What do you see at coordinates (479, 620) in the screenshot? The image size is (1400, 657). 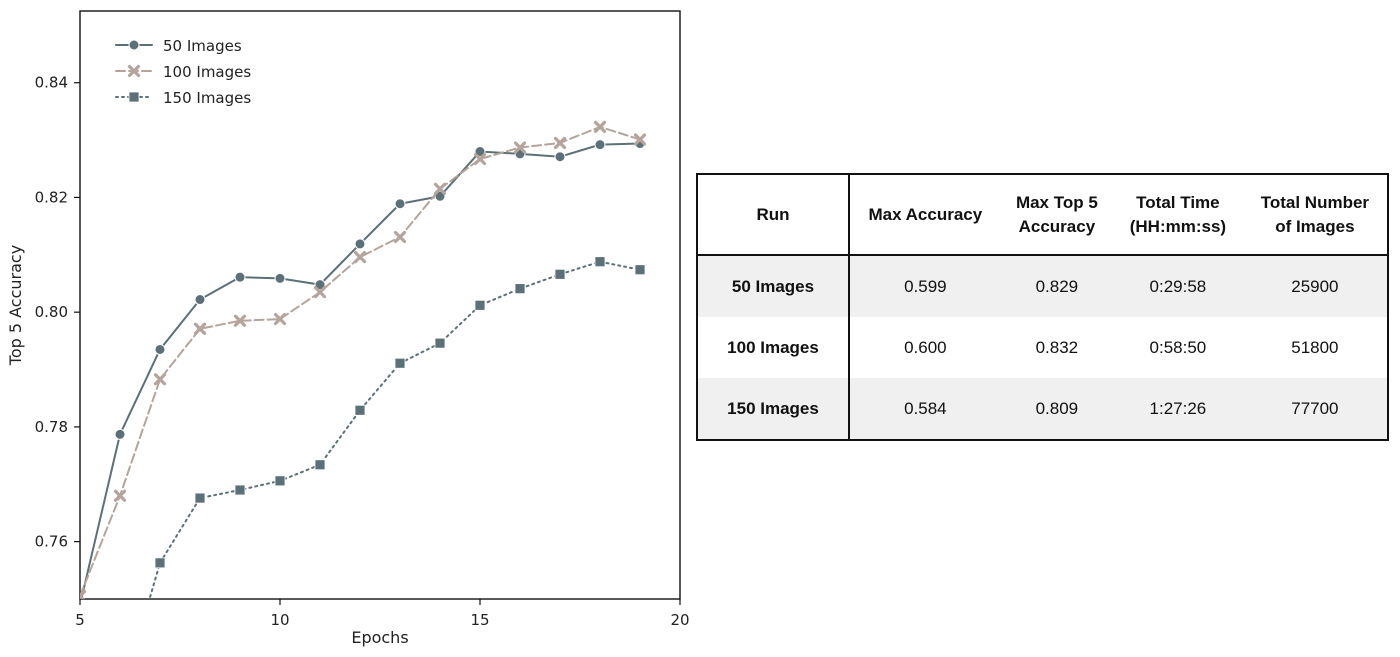 I see `x-tick-label: 15` at bounding box center [479, 620].